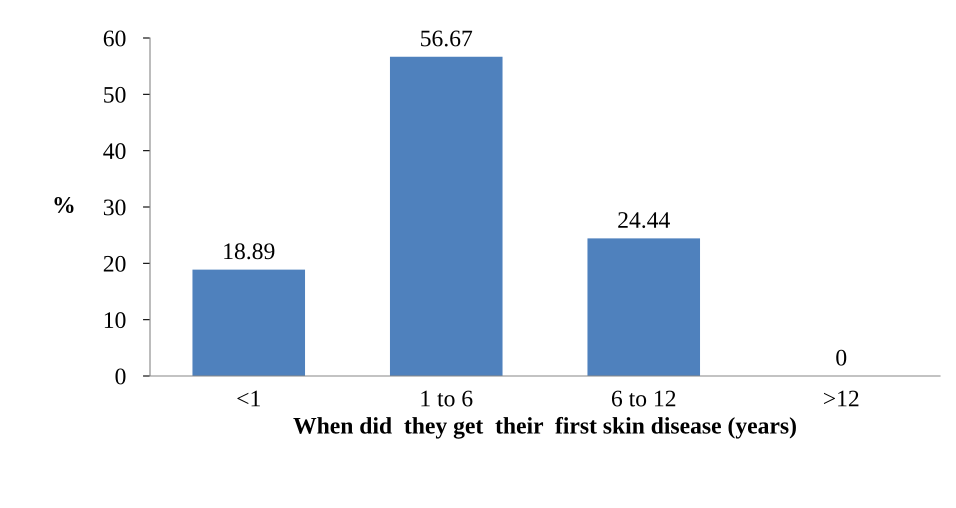  I want to click on y-tick-label: 30, so click(115, 207).